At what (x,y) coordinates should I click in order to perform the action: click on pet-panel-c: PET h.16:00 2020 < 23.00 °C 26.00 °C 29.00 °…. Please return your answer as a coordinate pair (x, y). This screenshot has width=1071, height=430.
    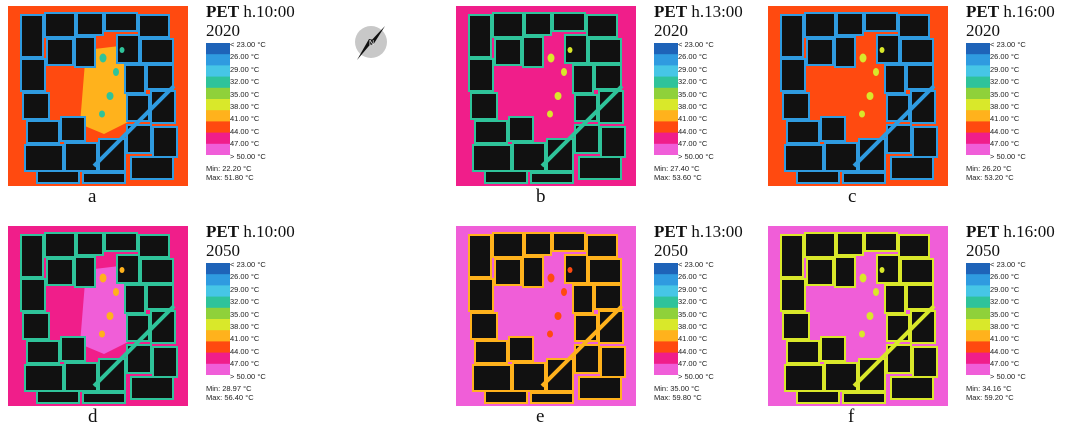
    Looking at the image, I should click on (910, 105).